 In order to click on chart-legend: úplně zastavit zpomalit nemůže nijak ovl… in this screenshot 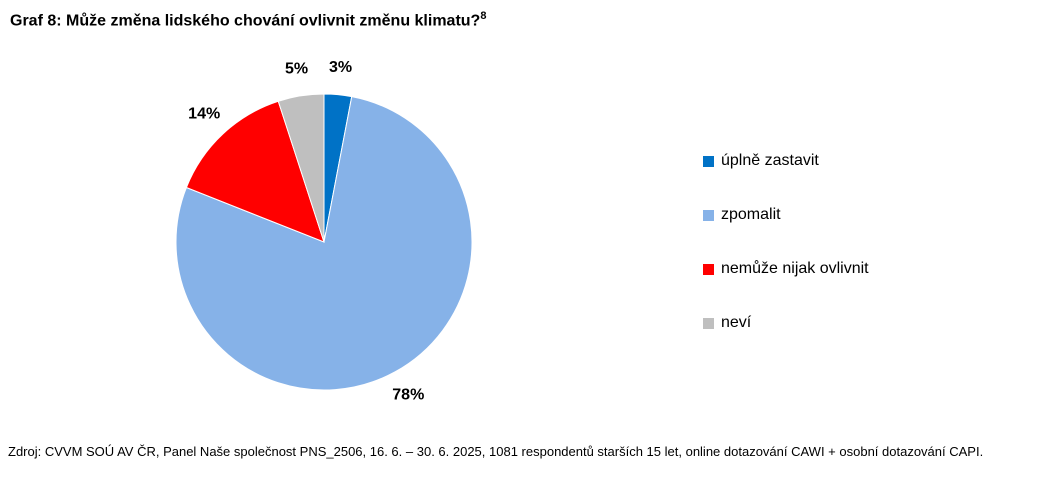, I will do `click(786, 260)`.